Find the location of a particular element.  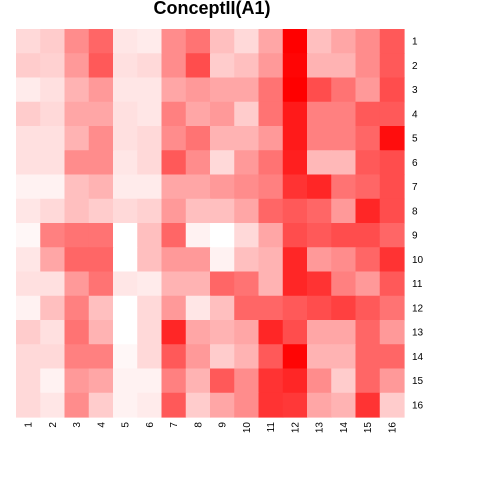

heatmap-cell-r15-c15 is located at coordinates (368, 381).